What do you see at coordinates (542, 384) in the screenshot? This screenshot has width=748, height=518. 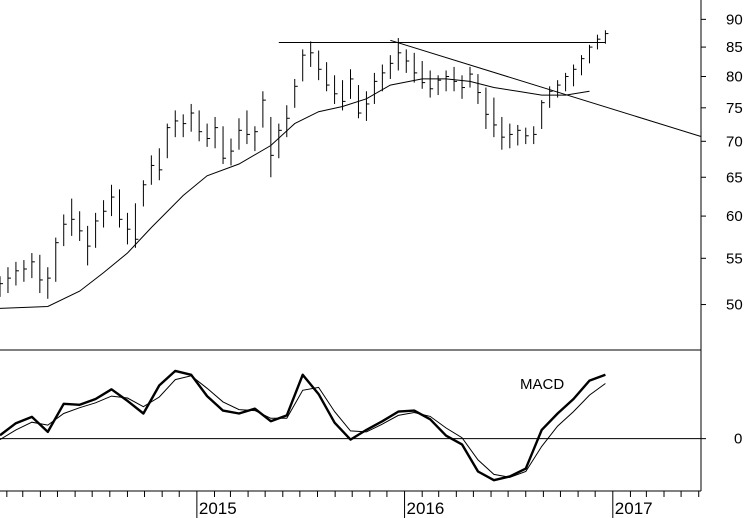 I see `macd-annotation: MACD` at bounding box center [542, 384].